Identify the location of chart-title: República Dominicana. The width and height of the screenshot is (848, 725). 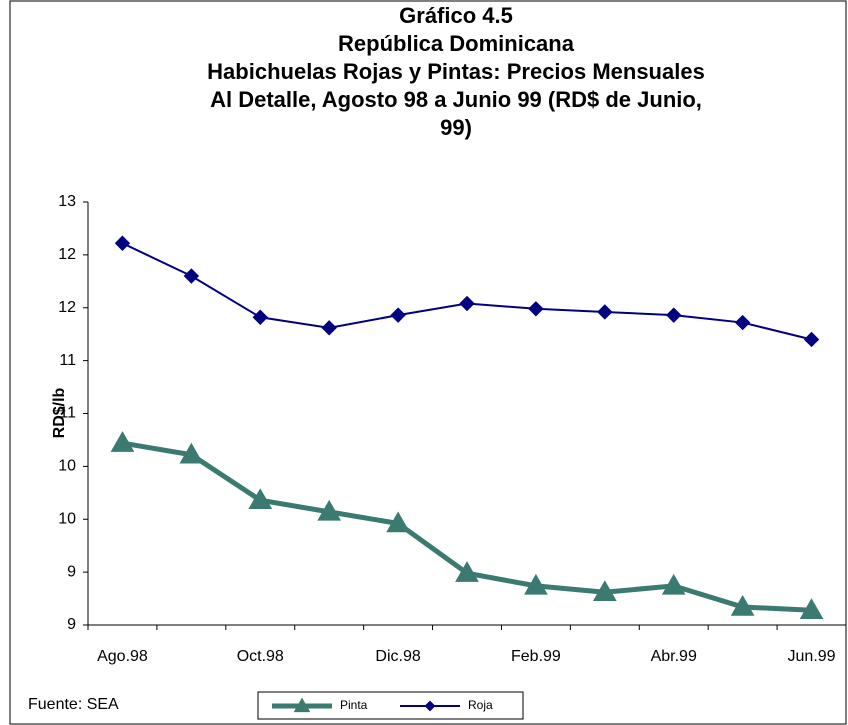
(456, 43).